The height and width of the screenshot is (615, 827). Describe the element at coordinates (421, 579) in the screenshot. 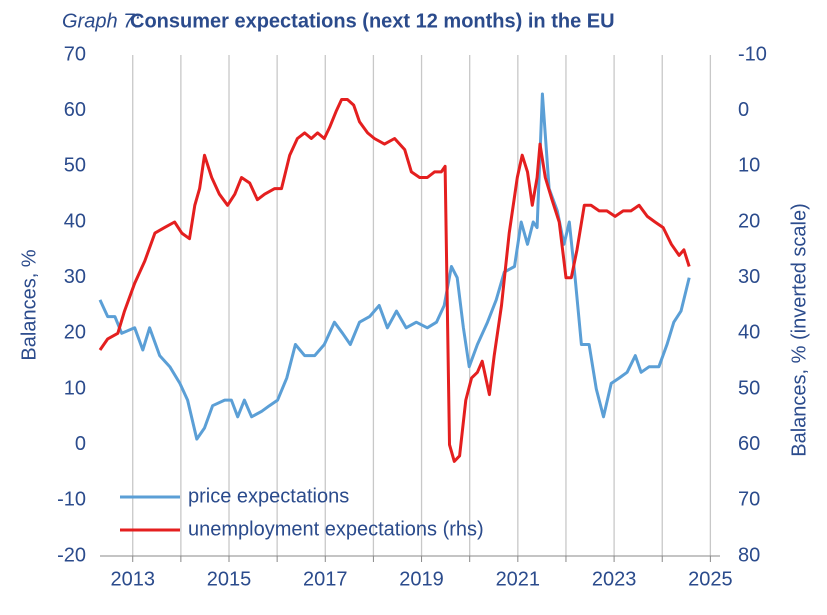

I see `x-tick-label: 2019` at that location.